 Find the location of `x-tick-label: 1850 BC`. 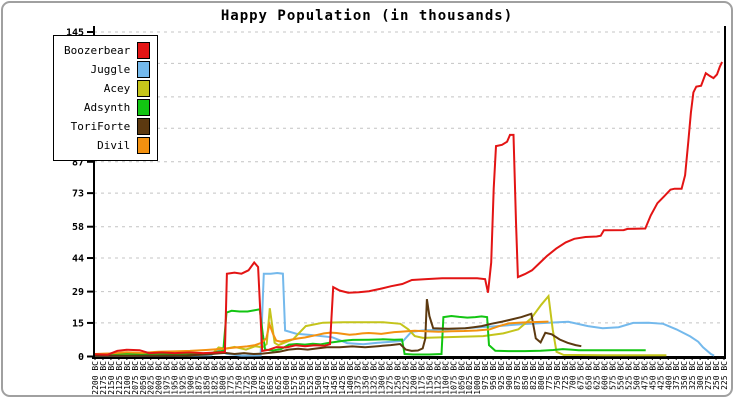

x-tick-label: 1850 BC is located at coordinates (206, 378).